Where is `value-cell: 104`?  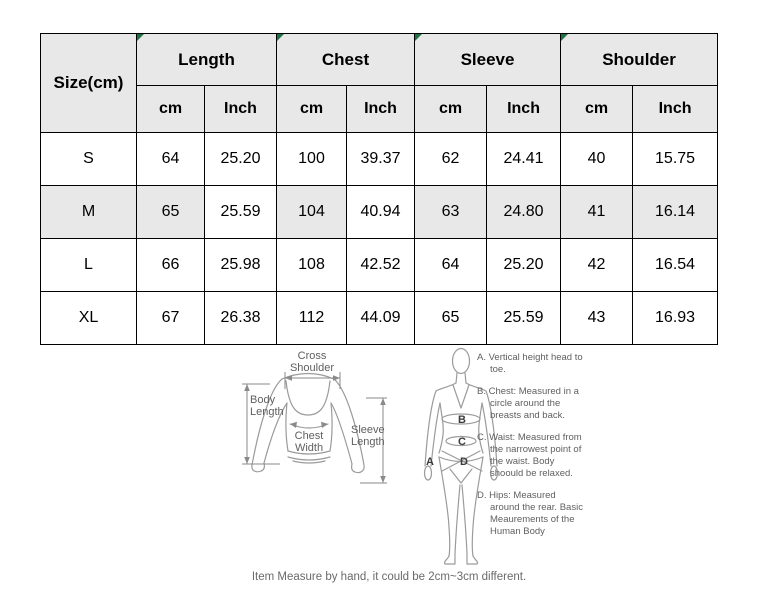 value-cell: 104 is located at coordinates (311, 212).